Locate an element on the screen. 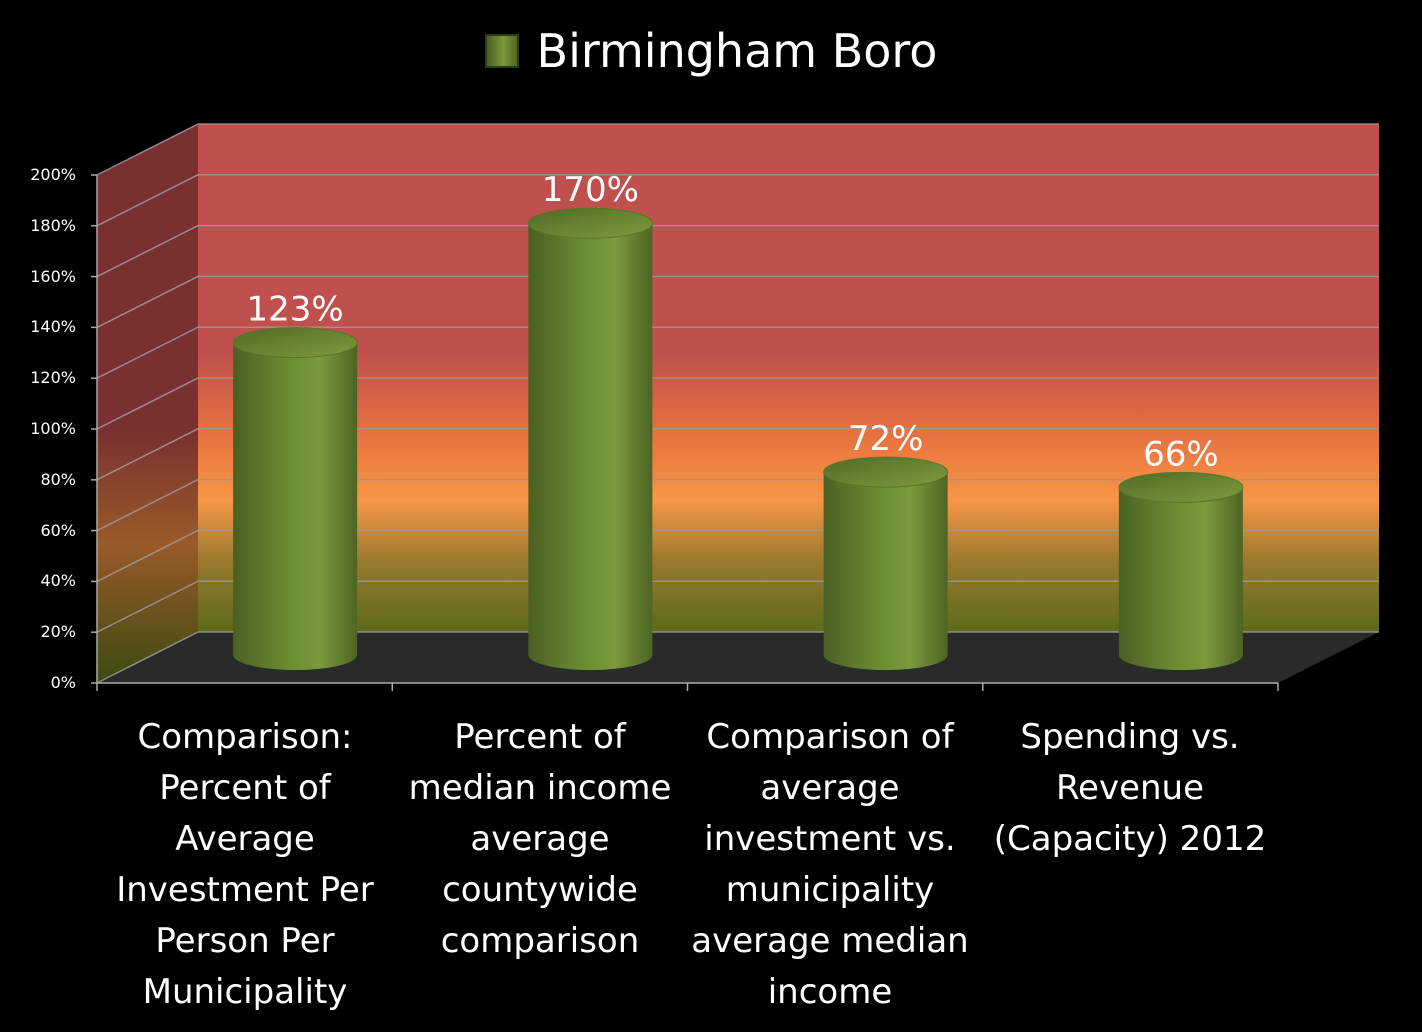  y-tick-label: 20% is located at coordinates (58, 632).